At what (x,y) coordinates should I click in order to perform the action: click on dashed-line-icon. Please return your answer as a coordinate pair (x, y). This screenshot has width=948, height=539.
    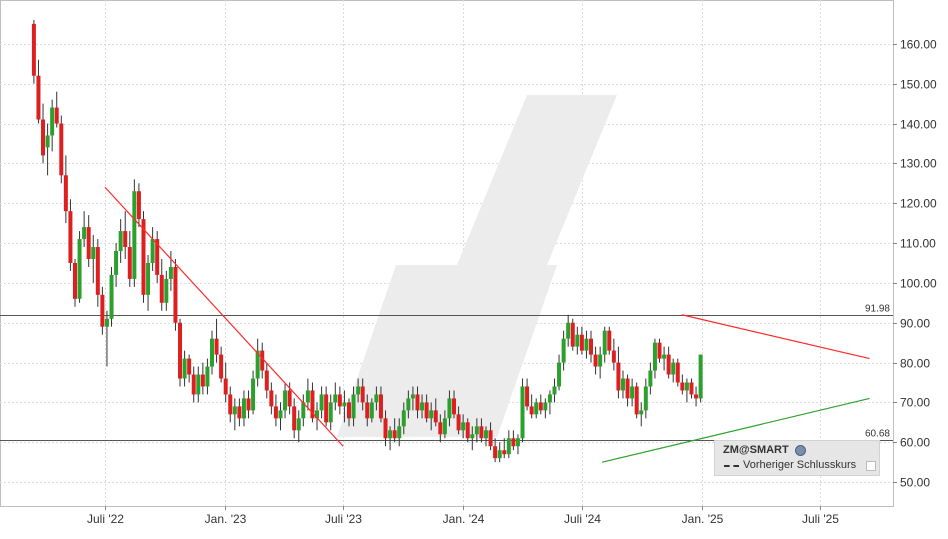
    Looking at the image, I should click on (731, 466).